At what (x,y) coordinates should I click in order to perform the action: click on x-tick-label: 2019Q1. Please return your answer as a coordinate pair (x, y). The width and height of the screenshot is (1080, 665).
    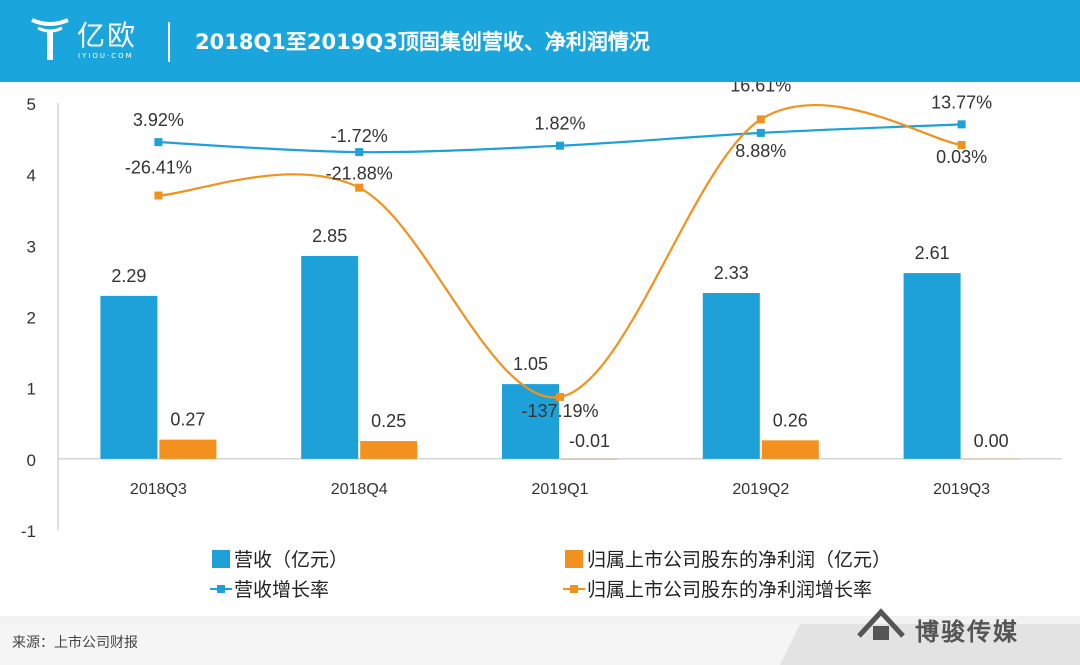
    Looking at the image, I should click on (560, 489).